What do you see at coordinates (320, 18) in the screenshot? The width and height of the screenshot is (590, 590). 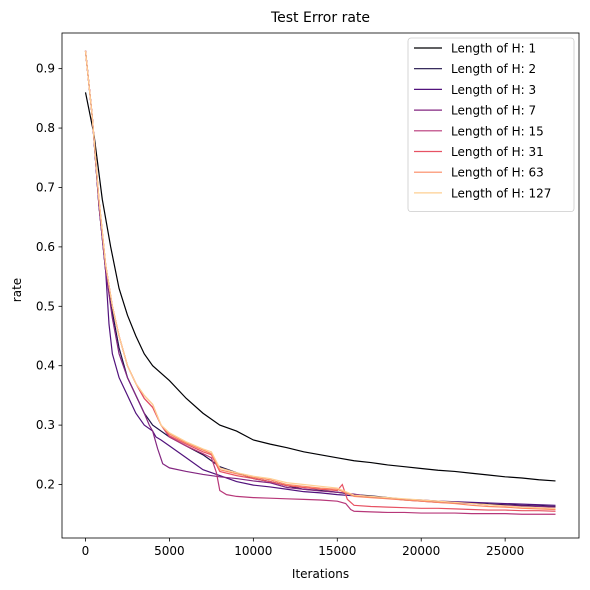 I see `chart-title: Test Error rate` at bounding box center [320, 18].